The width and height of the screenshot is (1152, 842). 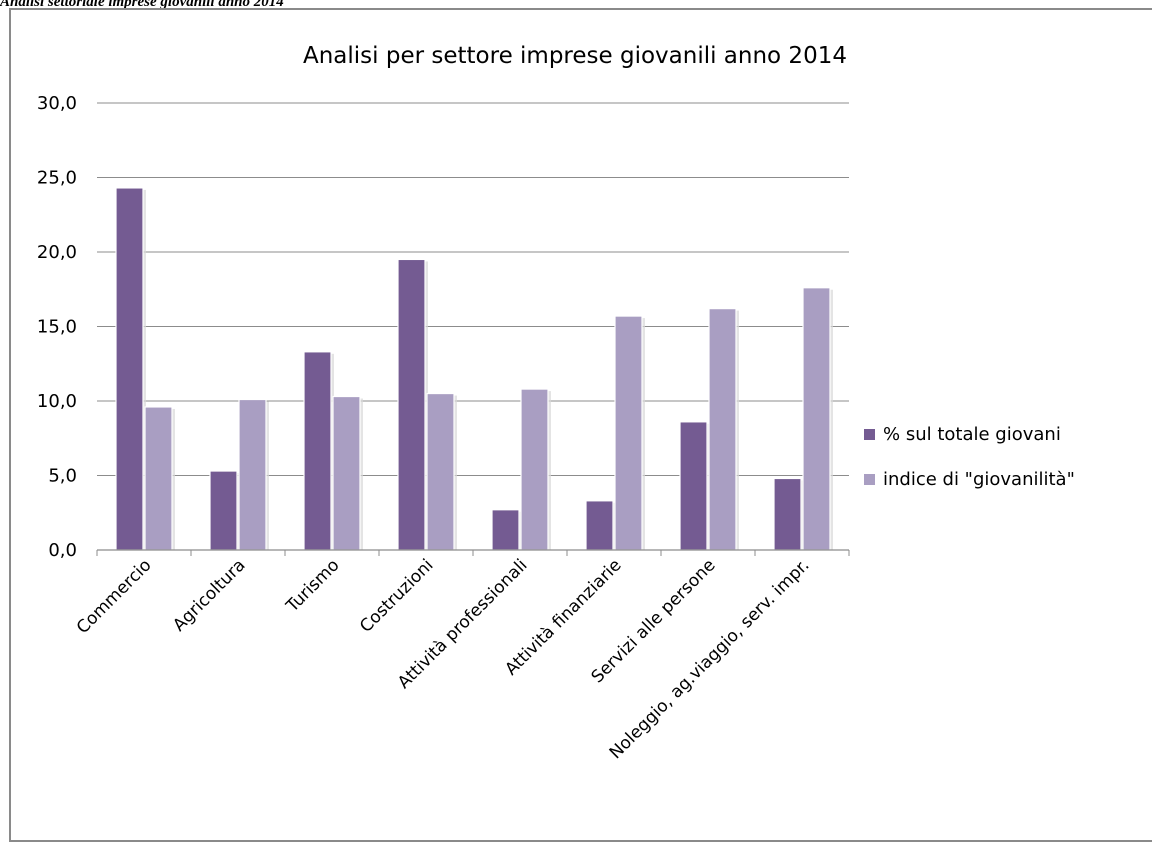 I want to click on y-tick-label: 0,0, so click(x=62, y=550).